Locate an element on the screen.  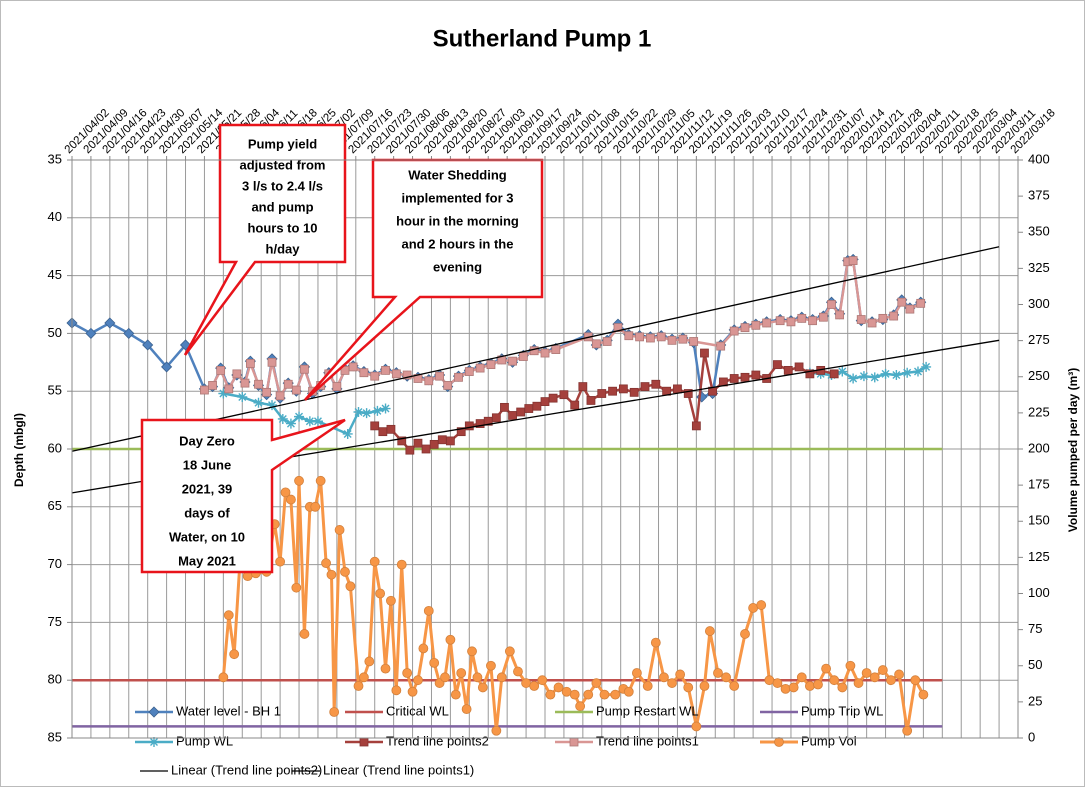
y-tick-label: 85 is located at coordinates (55, 736).